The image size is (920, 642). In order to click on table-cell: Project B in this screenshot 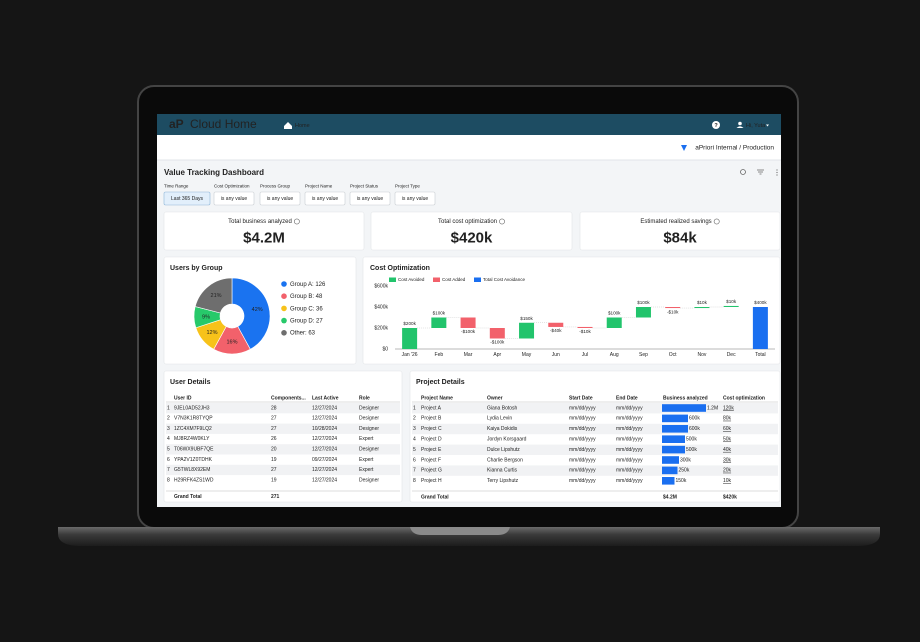, I will do `click(431, 419)`.